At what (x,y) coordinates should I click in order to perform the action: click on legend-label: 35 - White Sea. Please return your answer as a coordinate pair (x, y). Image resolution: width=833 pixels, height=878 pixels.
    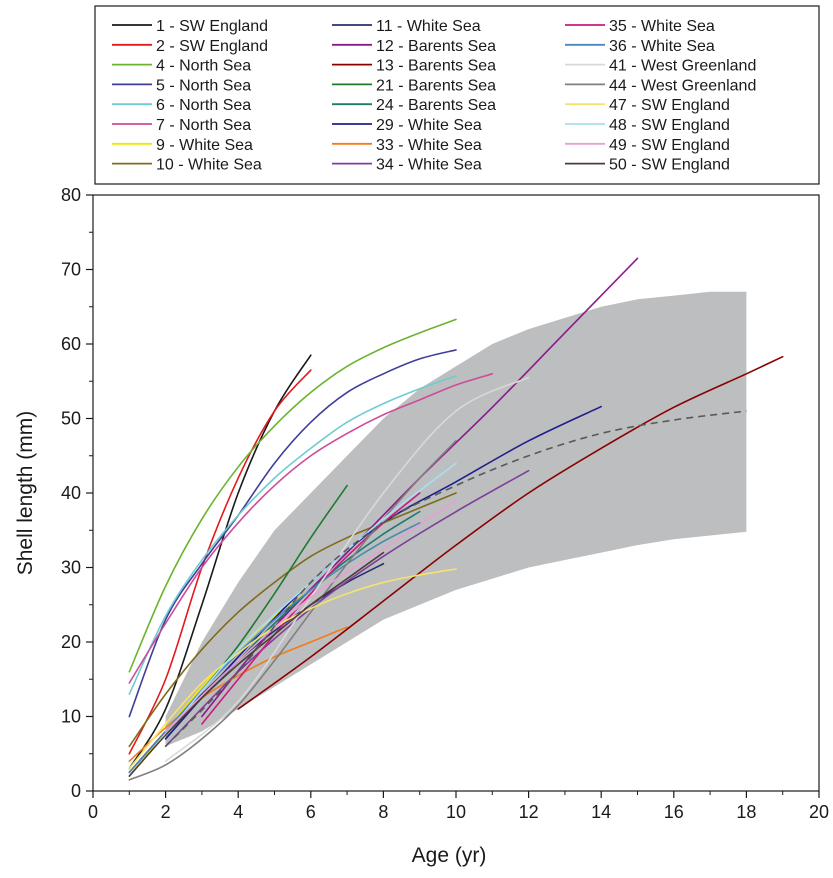
    Looking at the image, I should click on (662, 26).